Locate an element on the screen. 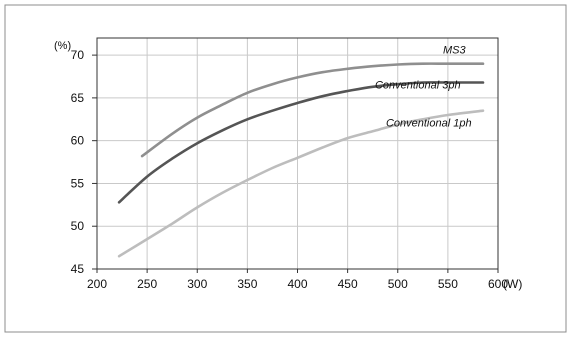 This screenshot has width=571, height=337. x-tick-label-550: 550 is located at coordinates (448, 284).